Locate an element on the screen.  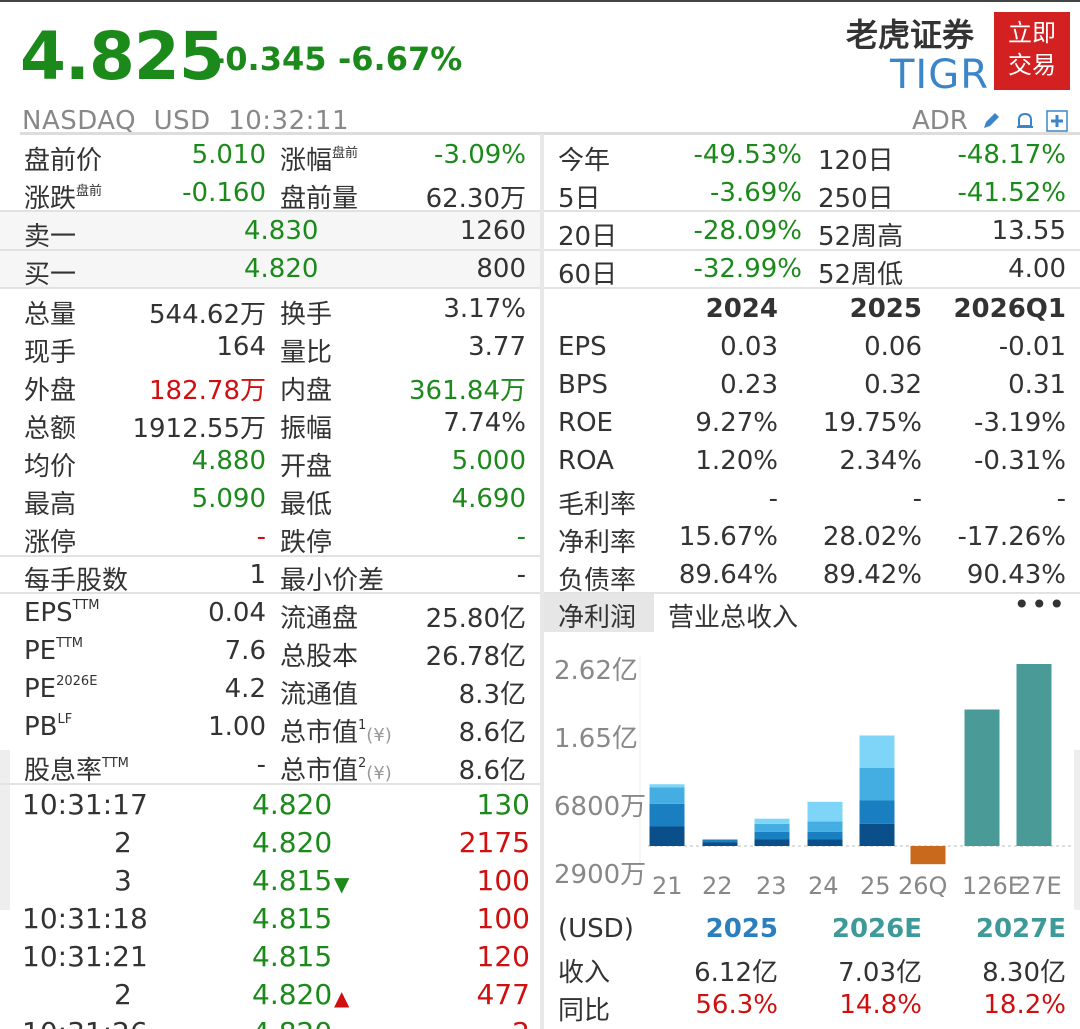
stat-label: 开盘 is located at coordinates (306, 467).